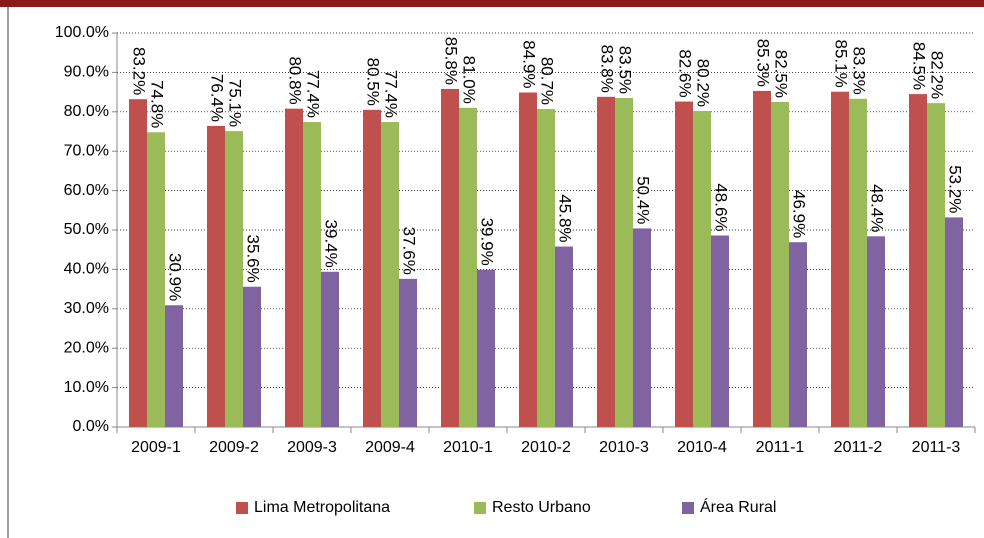 The height and width of the screenshot is (538, 984). I want to click on x-tick-label: 2010-4, so click(702, 447).